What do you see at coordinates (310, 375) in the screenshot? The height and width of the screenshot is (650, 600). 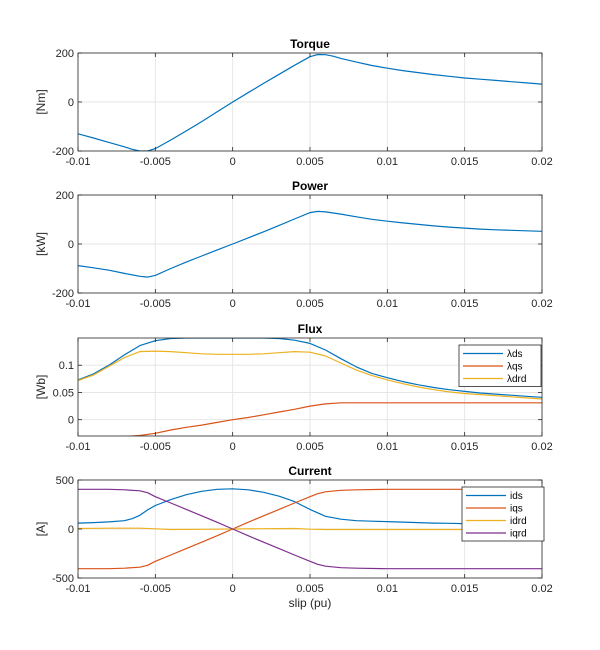 I see `series-line-λdrd` at bounding box center [310, 375].